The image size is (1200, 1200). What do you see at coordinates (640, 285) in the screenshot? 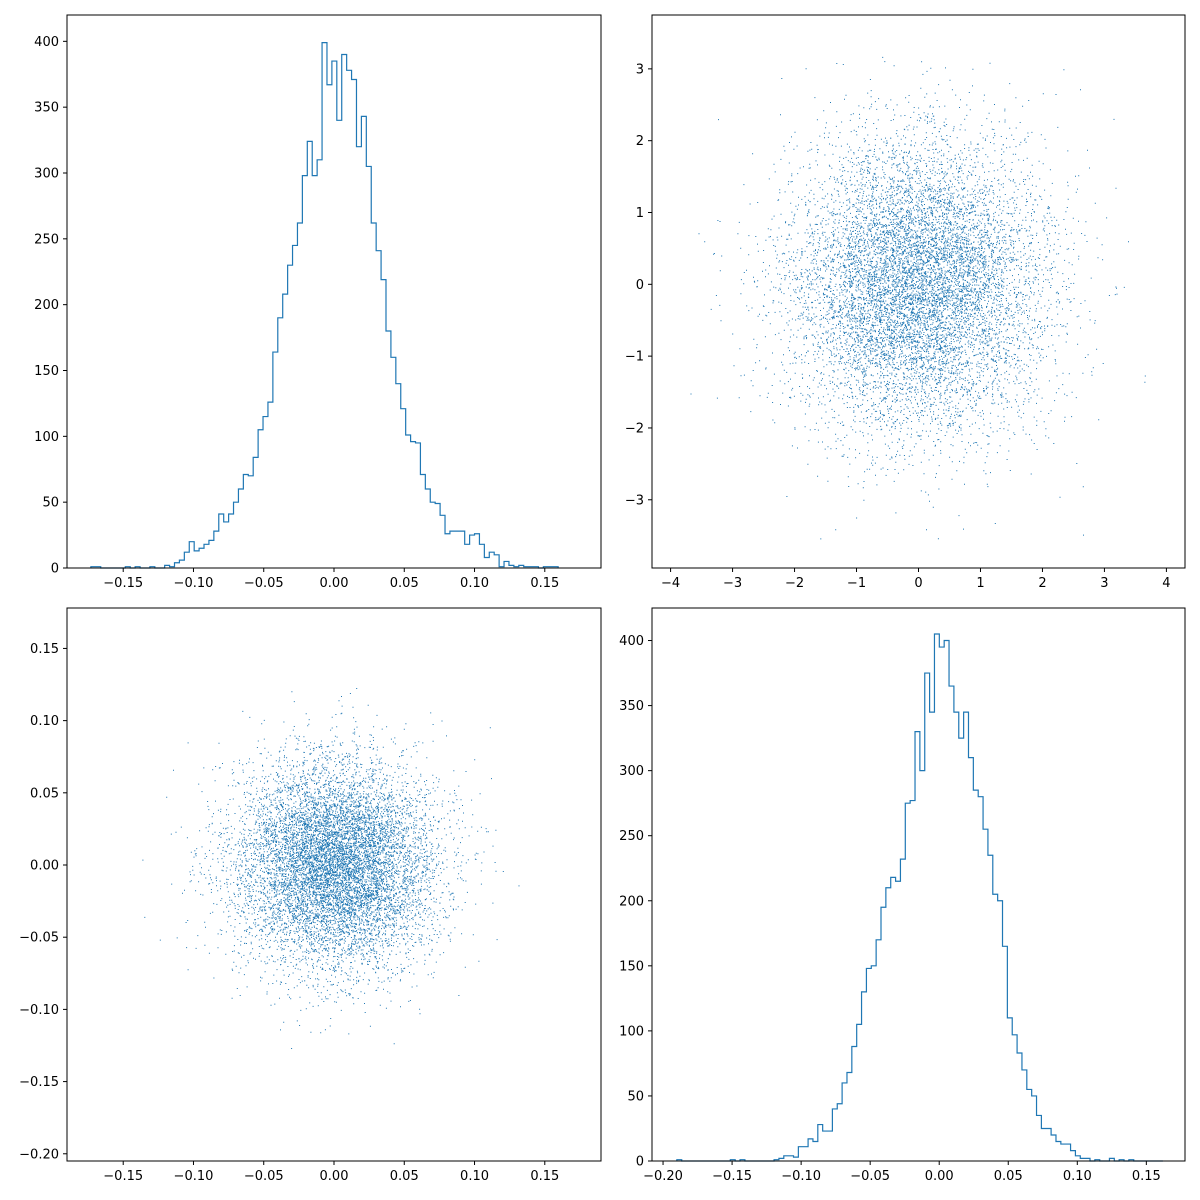
I see `top-right-y-tick-label: 0` at bounding box center [640, 285].